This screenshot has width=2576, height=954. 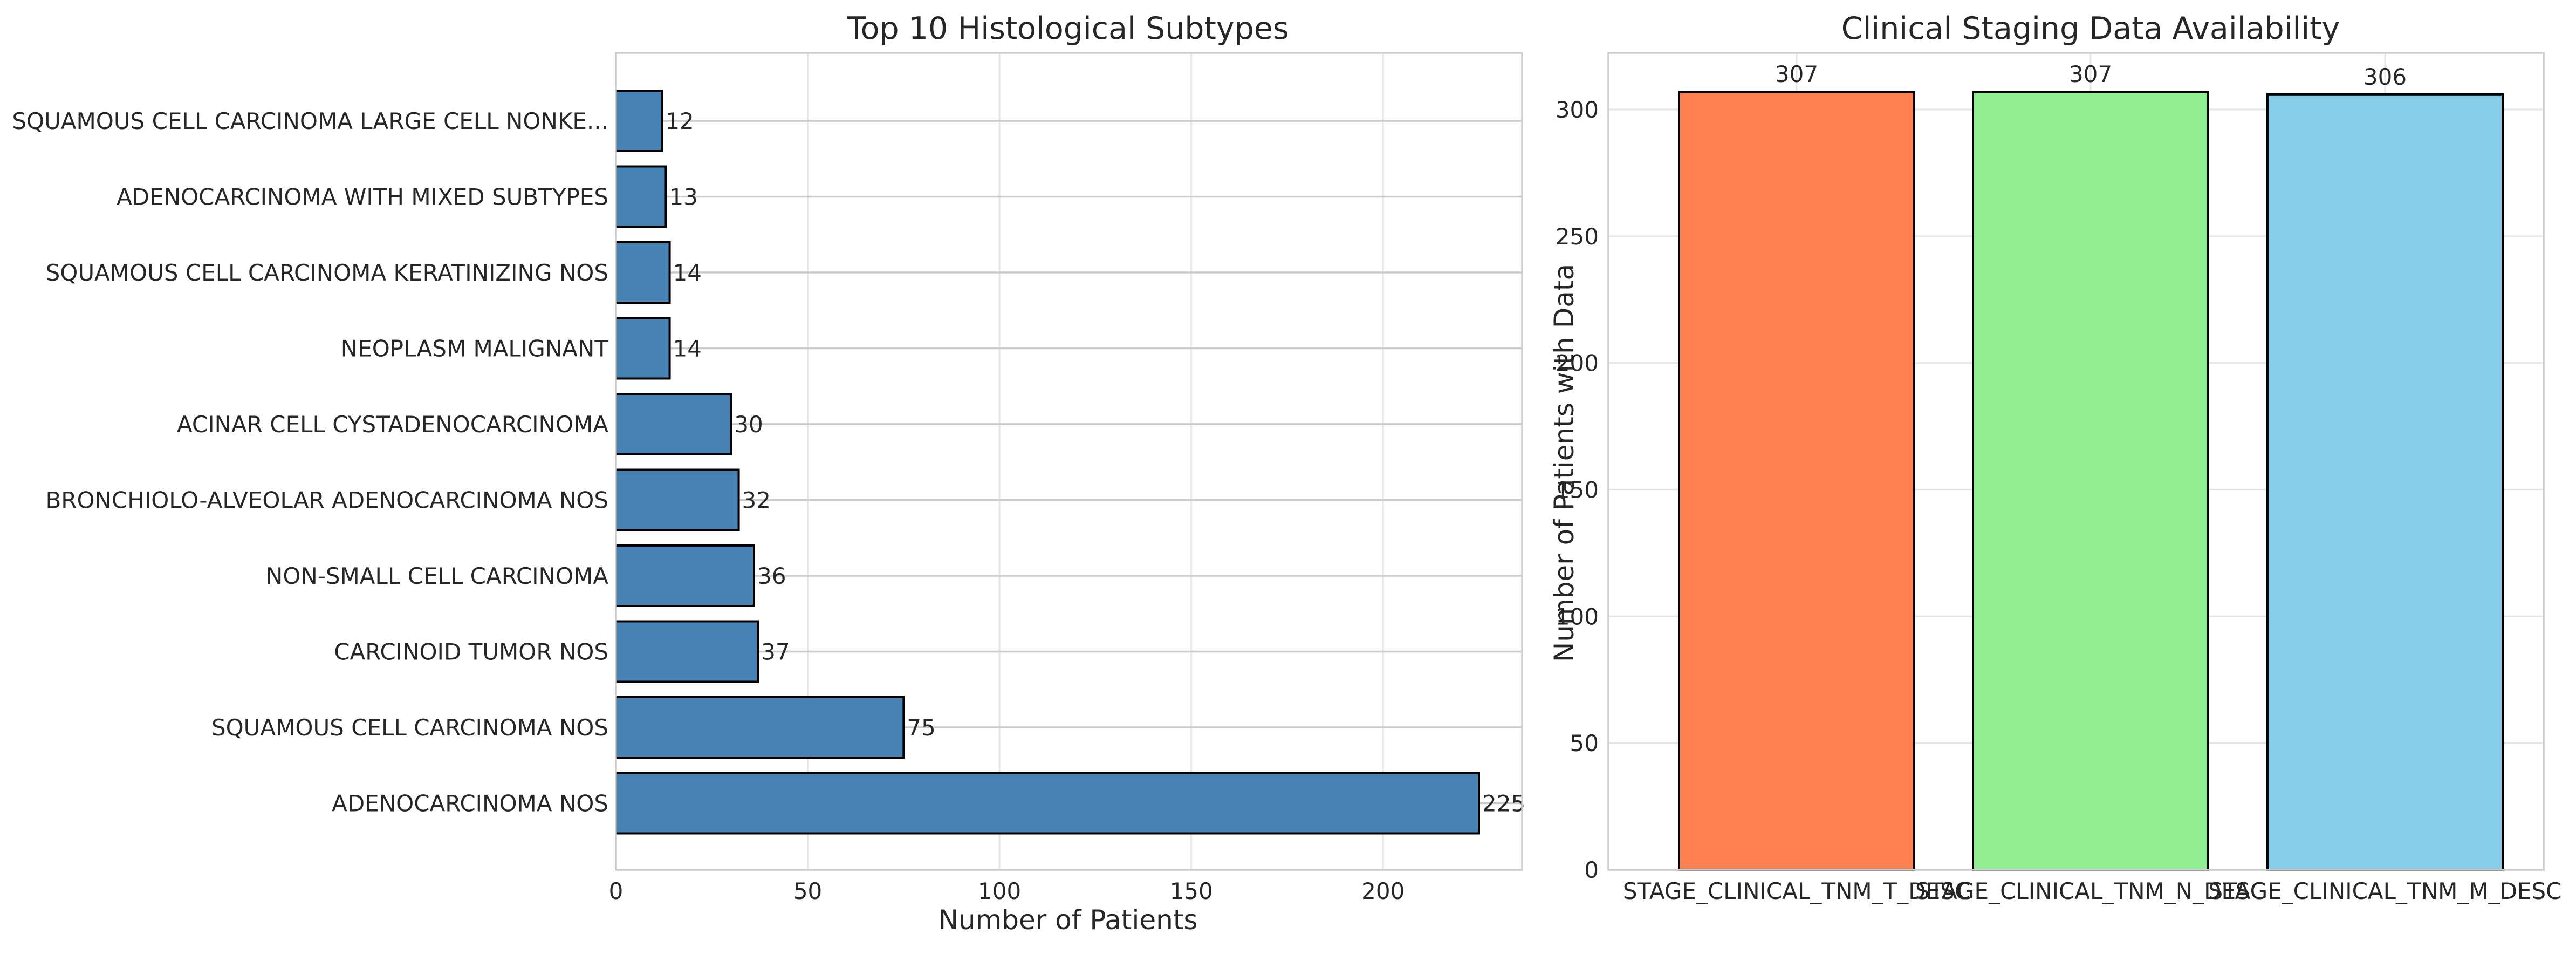 I want to click on left-x-axis-label: Number of Patients, so click(x=1068, y=920).